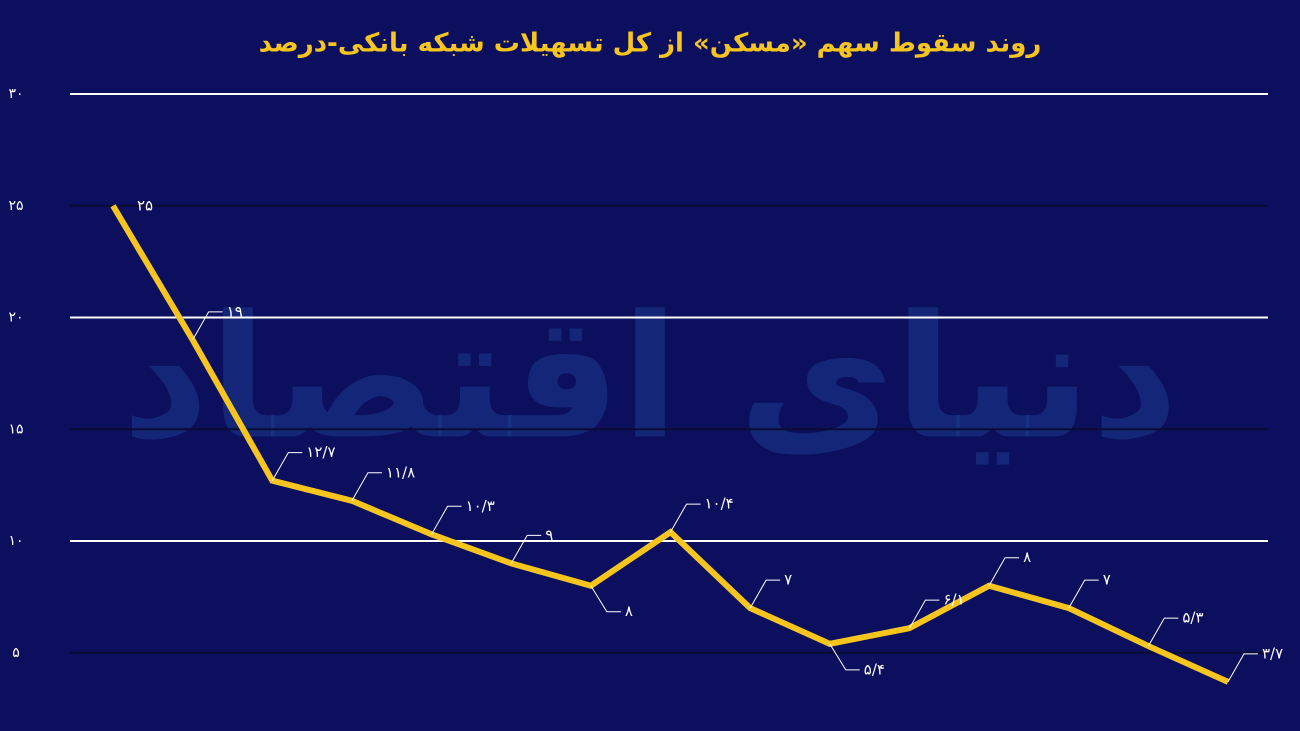  I want to click on data-label: ۵/۳, so click(1192, 618).